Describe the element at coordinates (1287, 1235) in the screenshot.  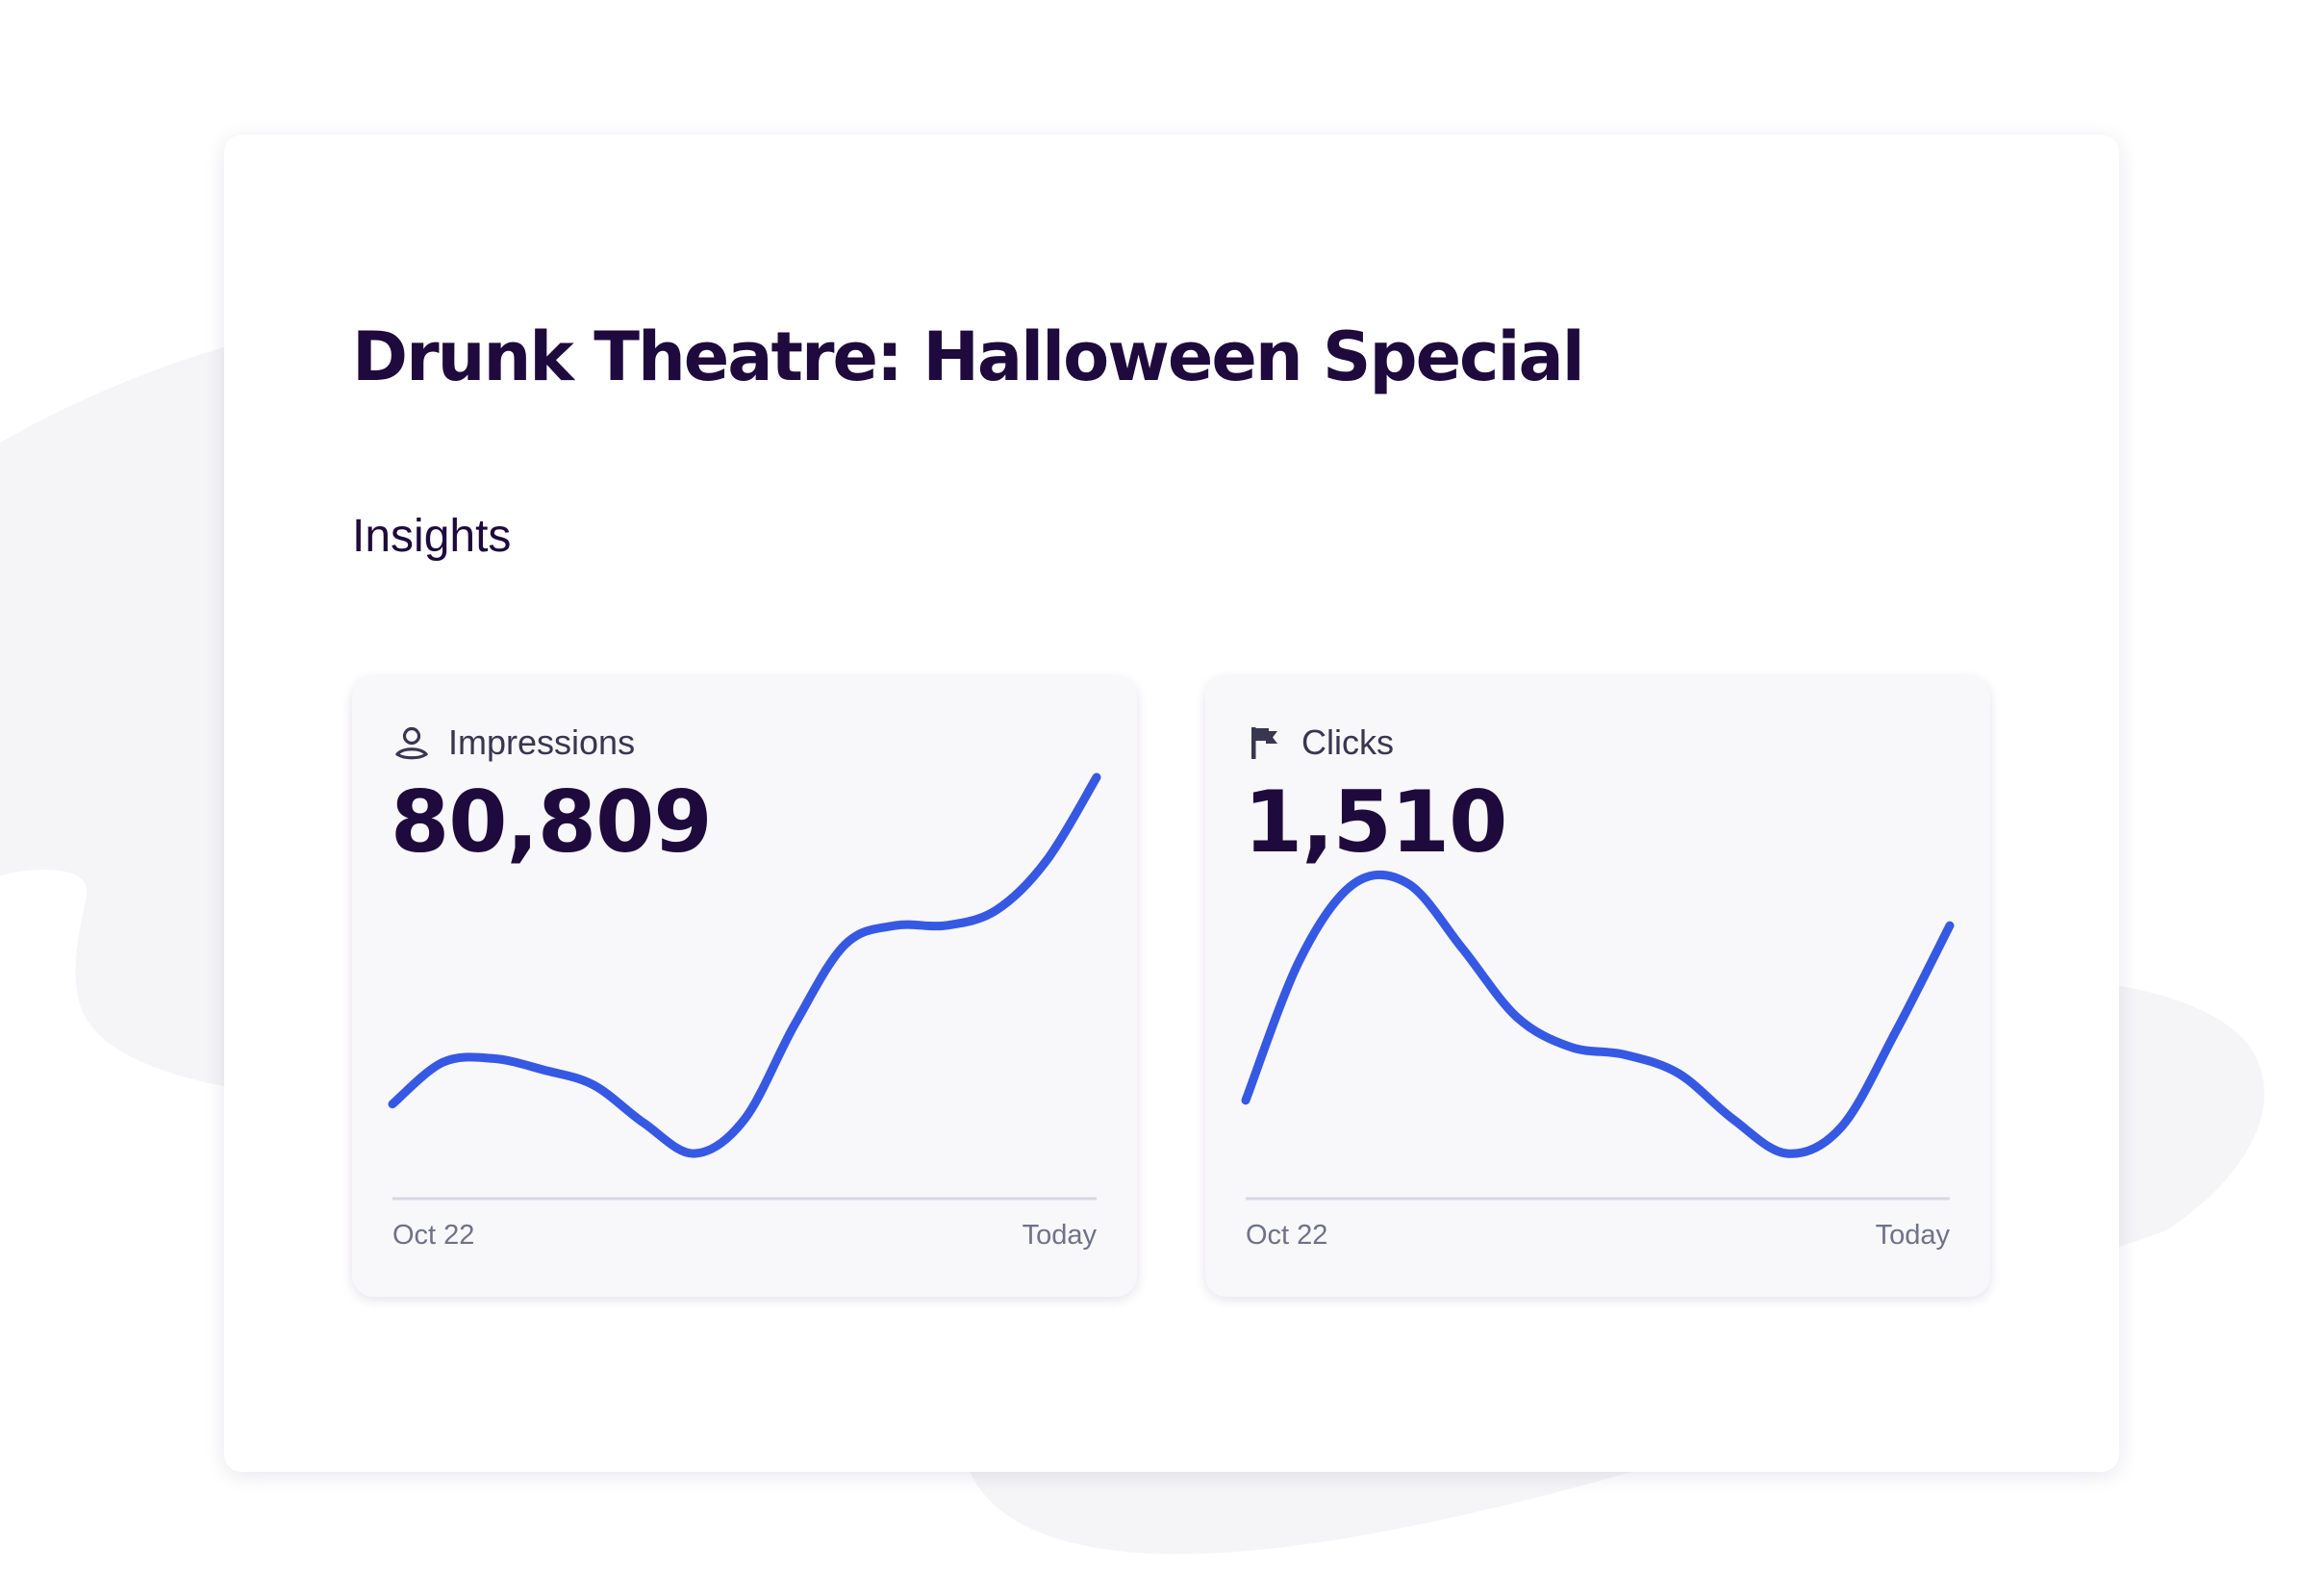
I see `clicks-axis-start: Oct 22` at that location.